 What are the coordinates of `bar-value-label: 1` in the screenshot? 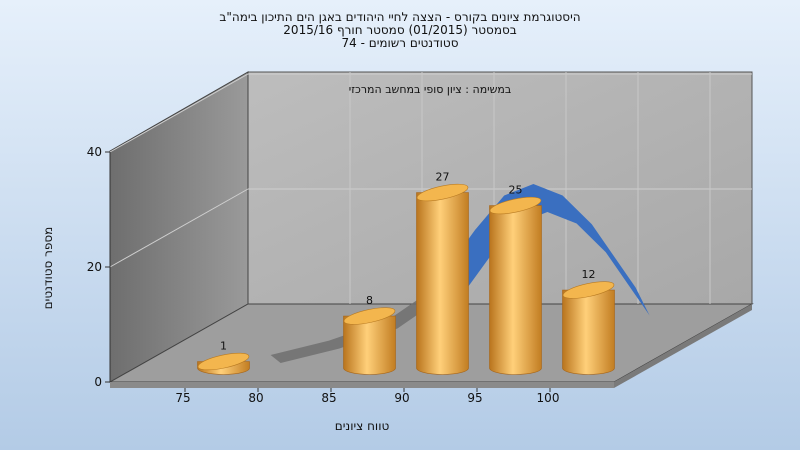 It's located at (223, 346).